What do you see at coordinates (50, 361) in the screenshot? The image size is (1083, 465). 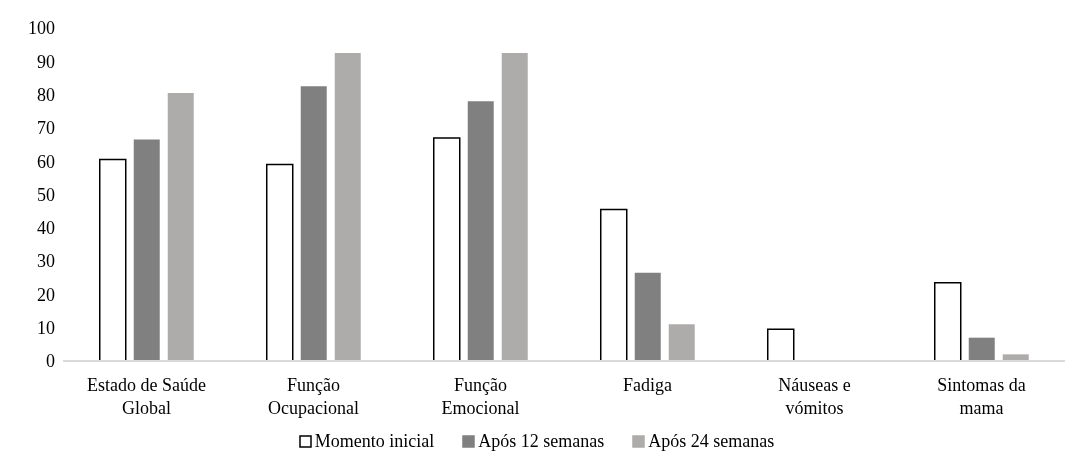 I see `y-tick-label: 0` at bounding box center [50, 361].